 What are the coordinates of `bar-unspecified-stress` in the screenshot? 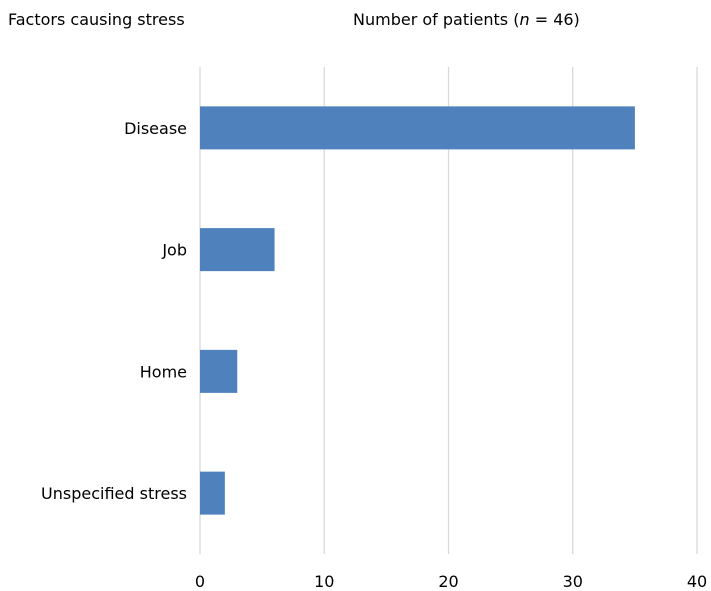 It's located at (212, 493).